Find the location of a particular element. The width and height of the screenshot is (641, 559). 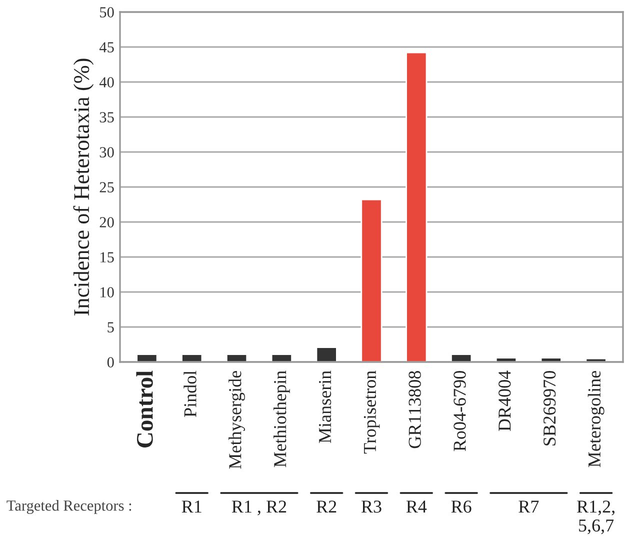

y-tick-label: 50 is located at coordinates (107, 12).